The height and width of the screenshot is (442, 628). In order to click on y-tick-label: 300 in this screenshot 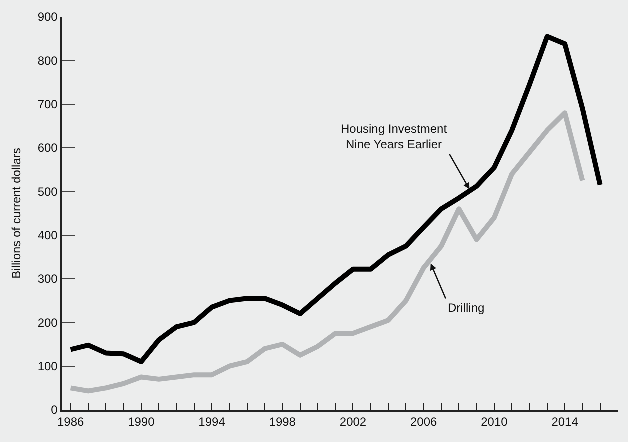, I will do `click(48, 279)`.